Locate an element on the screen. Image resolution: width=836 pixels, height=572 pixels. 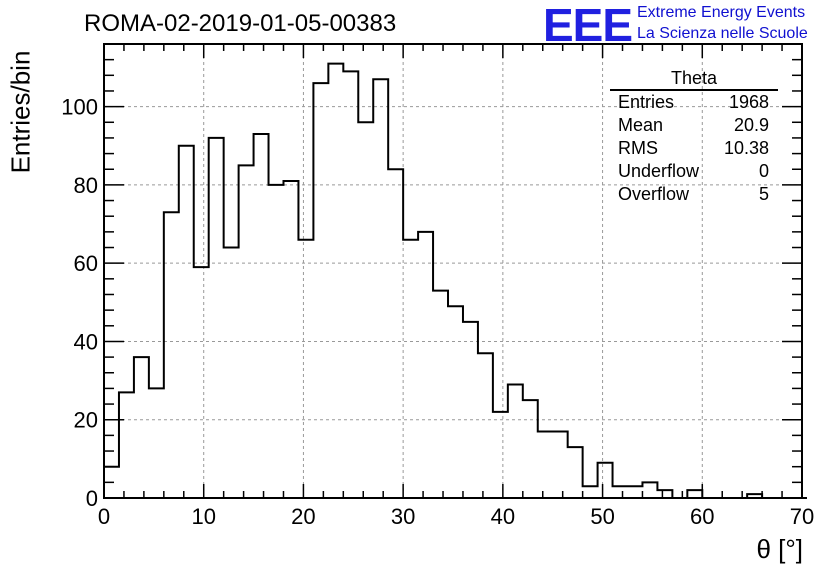
x-tick-label: 0 is located at coordinates (104, 516).